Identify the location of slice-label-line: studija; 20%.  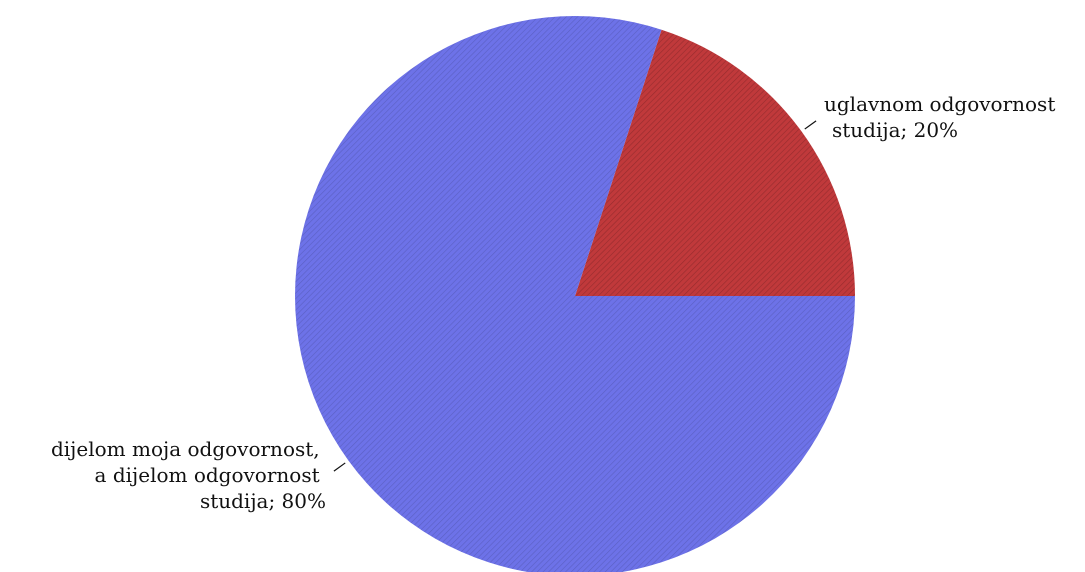
(895, 130).